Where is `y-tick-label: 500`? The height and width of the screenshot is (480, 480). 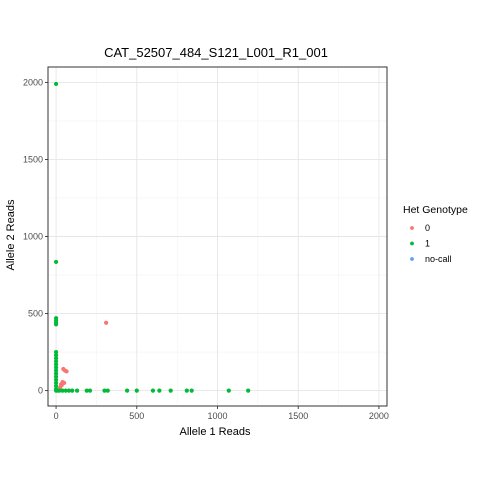 y-tick-label: 500 is located at coordinates (35, 314).